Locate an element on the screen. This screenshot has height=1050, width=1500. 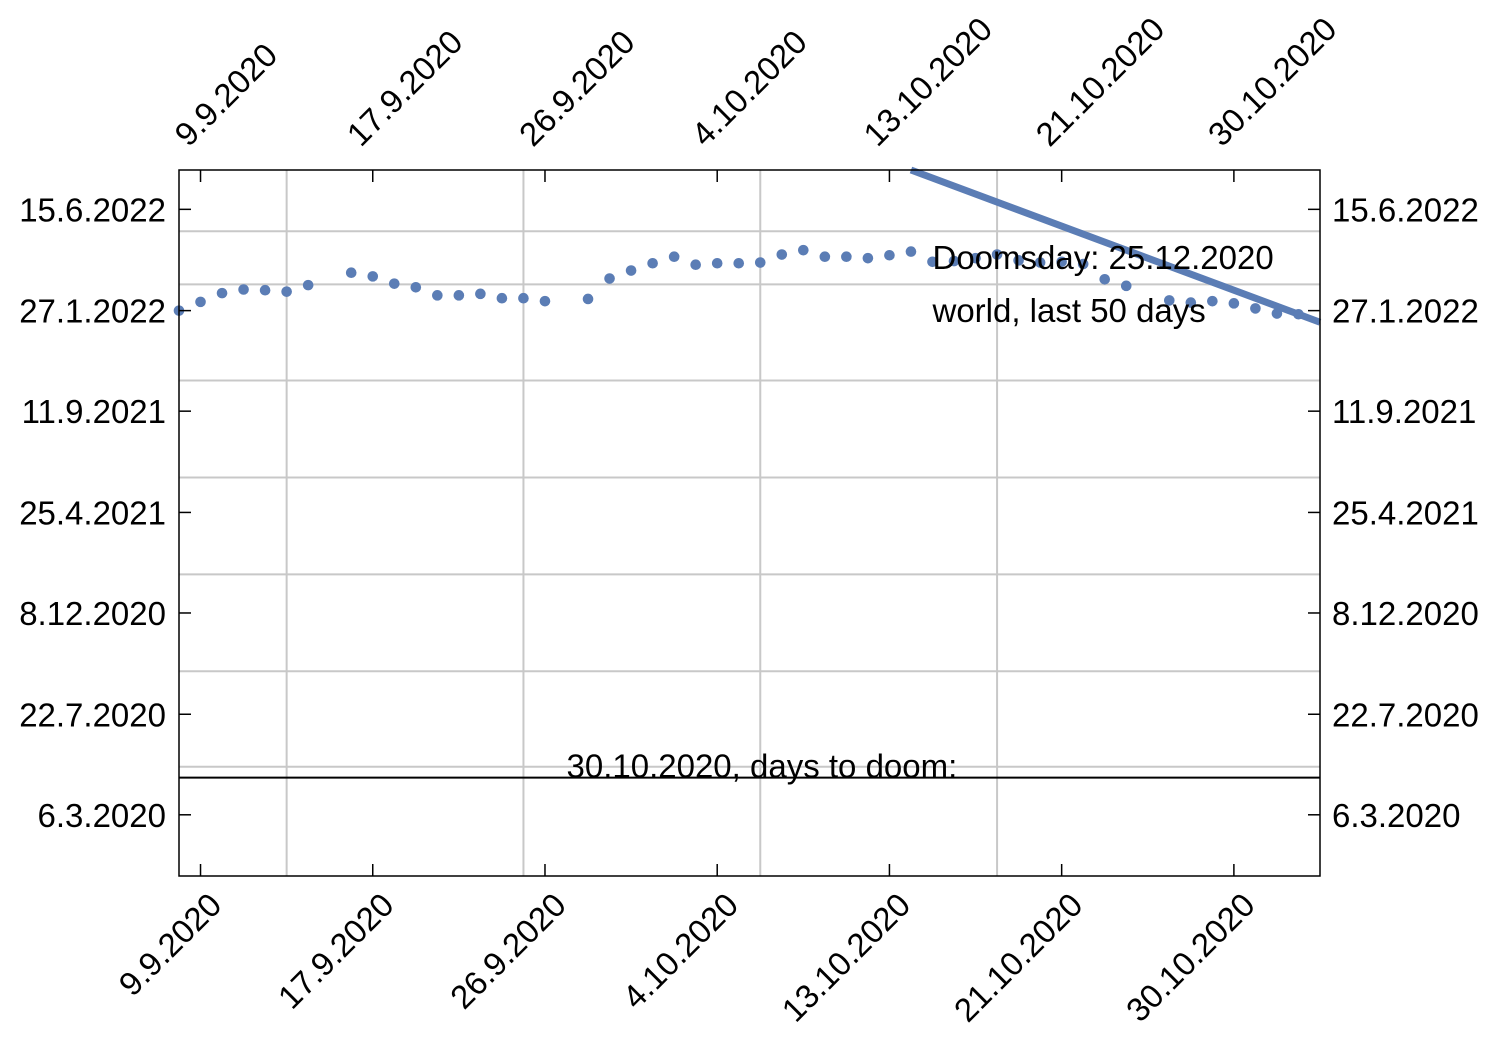
x-tick-label-bottom: 30.10.2020 is located at coordinates (1190, 957).